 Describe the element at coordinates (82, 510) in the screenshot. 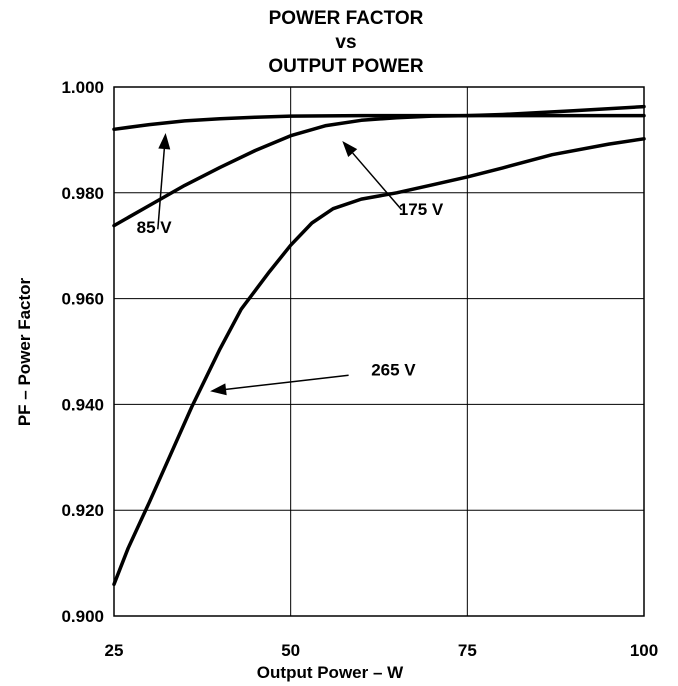

I see `y-tick-label: 0.920` at that location.